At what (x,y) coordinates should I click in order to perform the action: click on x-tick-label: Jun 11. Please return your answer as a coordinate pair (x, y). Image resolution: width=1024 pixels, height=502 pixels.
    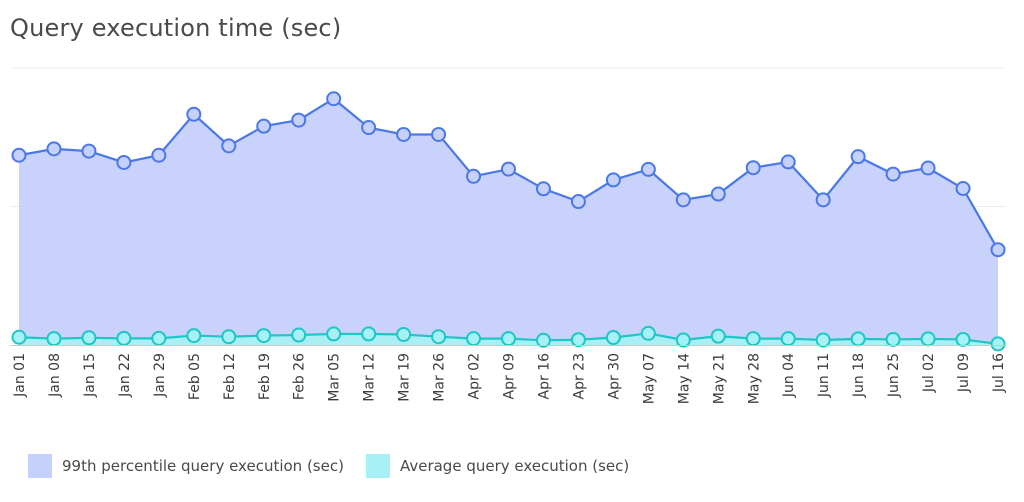
    Looking at the image, I should click on (824, 375).